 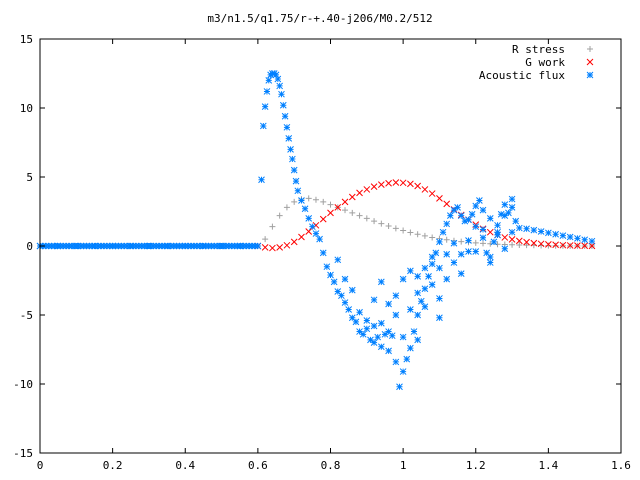 What do you see at coordinates (331, 465) in the screenshot?
I see `x-tick-label: 0.8` at bounding box center [331, 465].